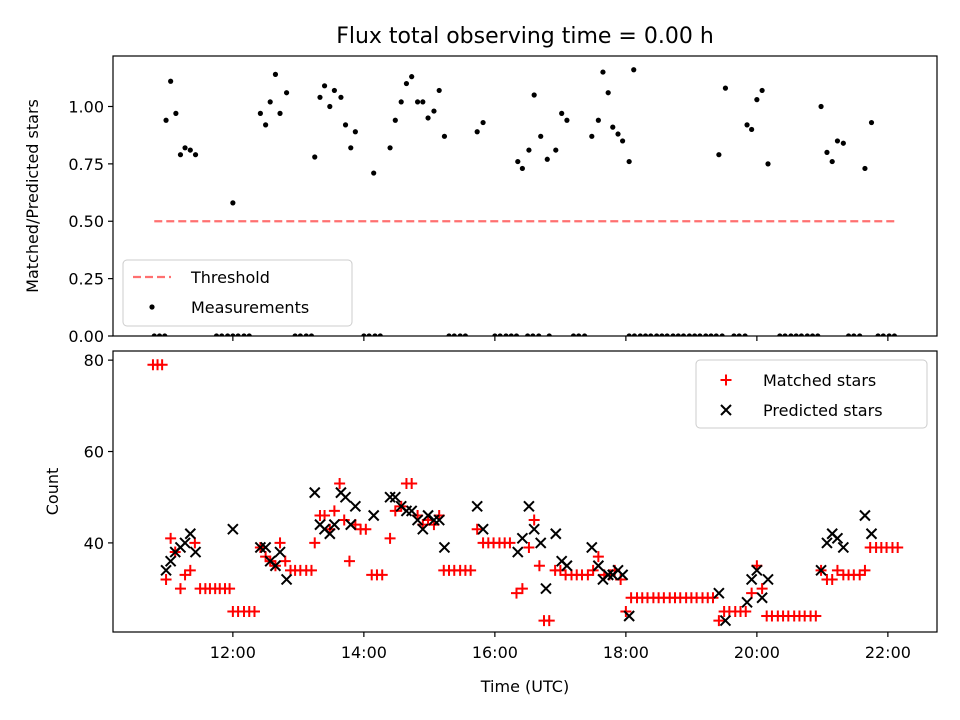 The image size is (960, 720). I want to click on chart-title: Flux total observing time = 0.00 h, so click(525, 36).